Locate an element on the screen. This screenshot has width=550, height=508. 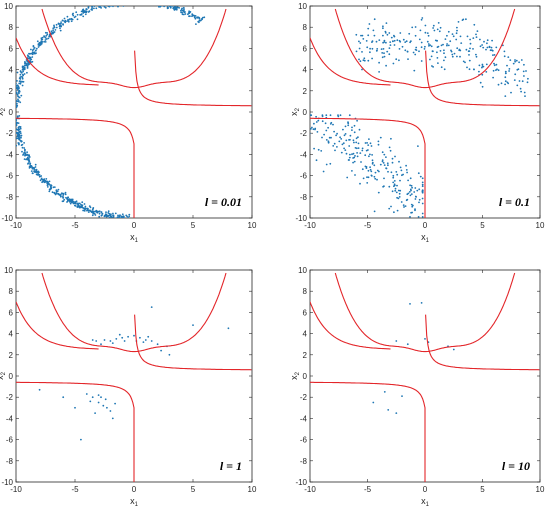
panel-label: l = 0.01 is located at coordinates (223, 202).